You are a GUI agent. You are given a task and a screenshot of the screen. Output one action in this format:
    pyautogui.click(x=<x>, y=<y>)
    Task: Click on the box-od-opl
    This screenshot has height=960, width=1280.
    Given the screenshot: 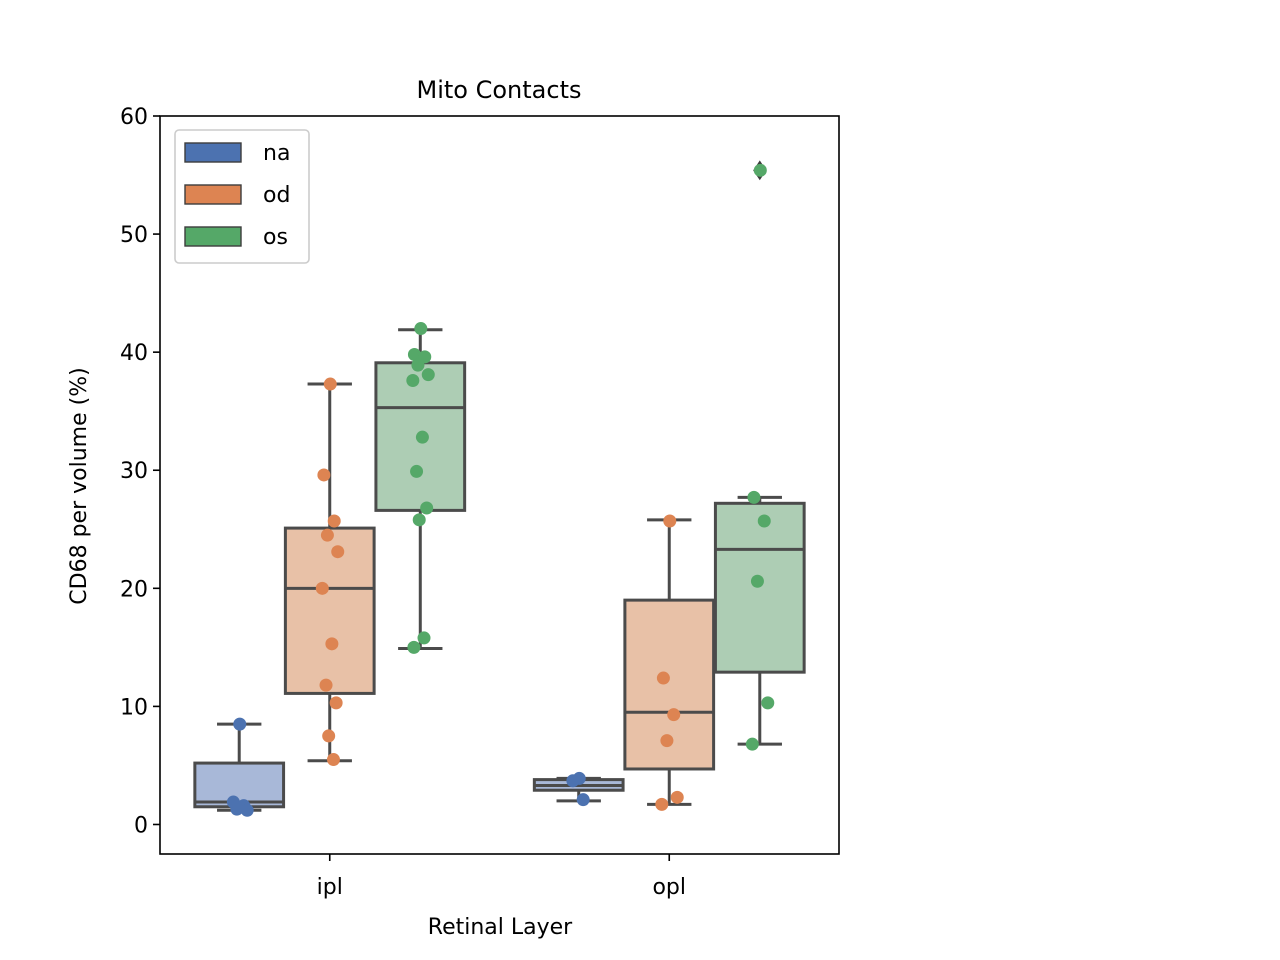 What is the action you would take?
    pyautogui.click(x=669, y=662)
    